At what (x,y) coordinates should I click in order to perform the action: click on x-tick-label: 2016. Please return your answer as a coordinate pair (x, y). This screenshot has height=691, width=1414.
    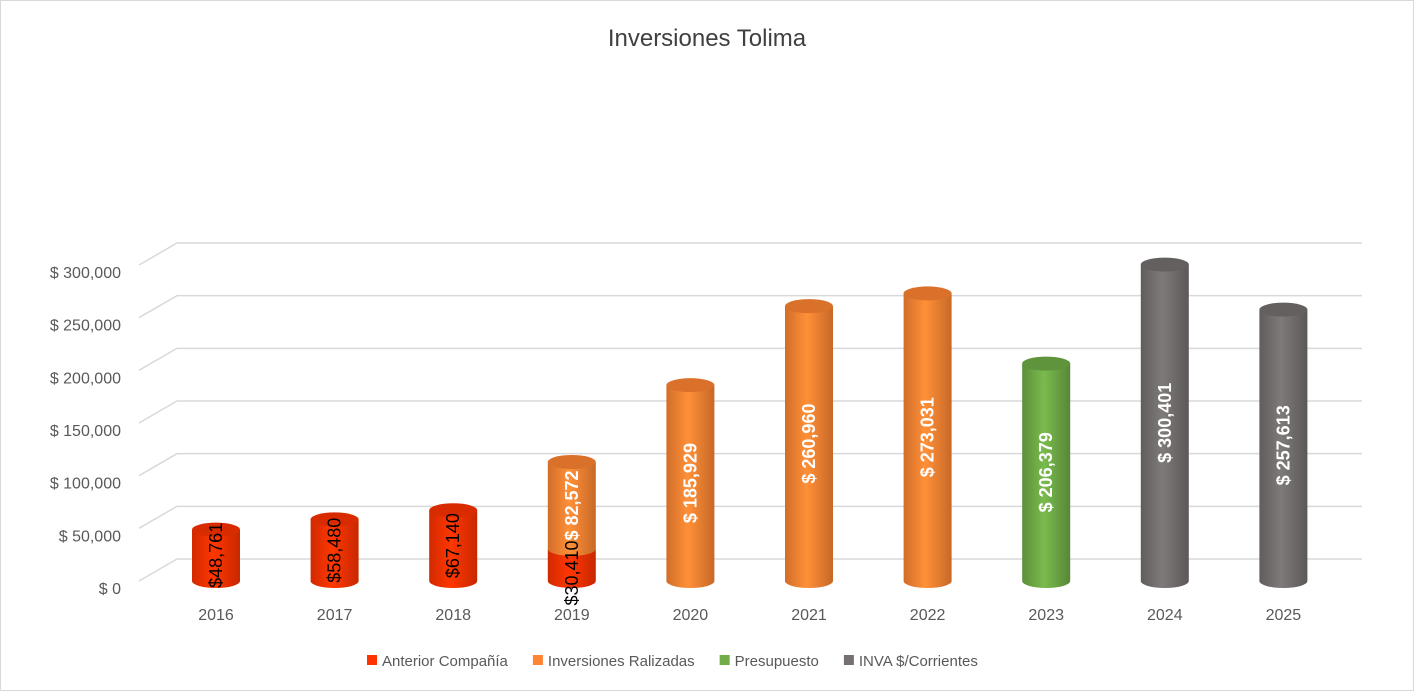
    Looking at the image, I should click on (216, 615).